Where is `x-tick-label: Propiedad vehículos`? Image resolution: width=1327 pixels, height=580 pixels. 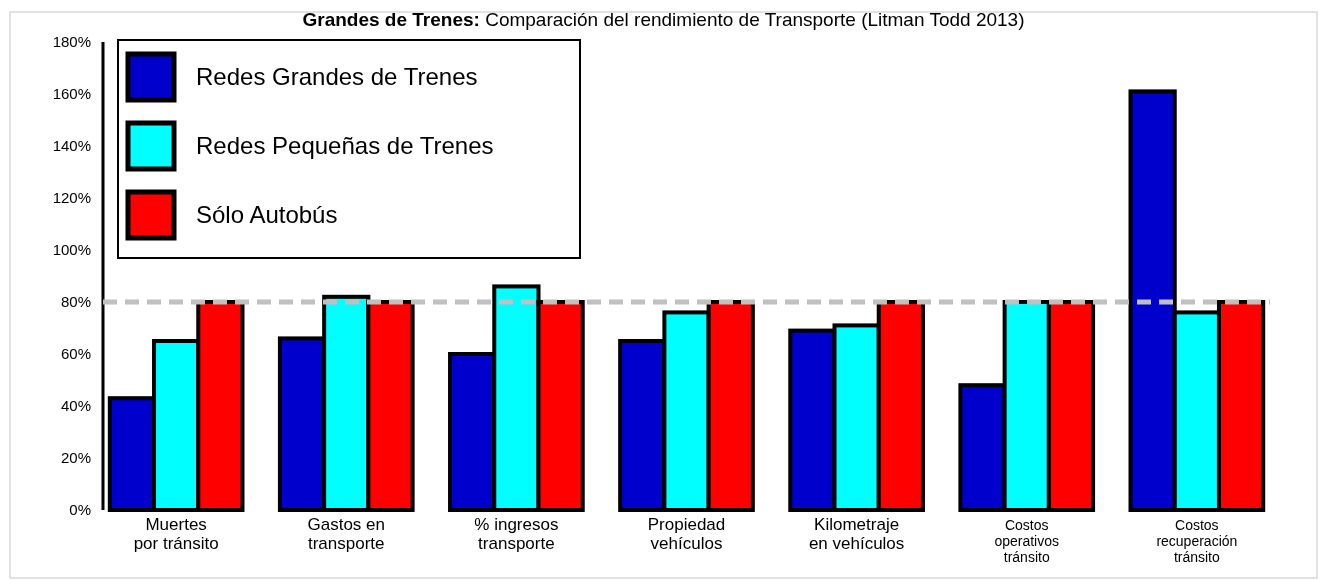
x-tick-label: Propiedad vehículos is located at coordinates (686, 534).